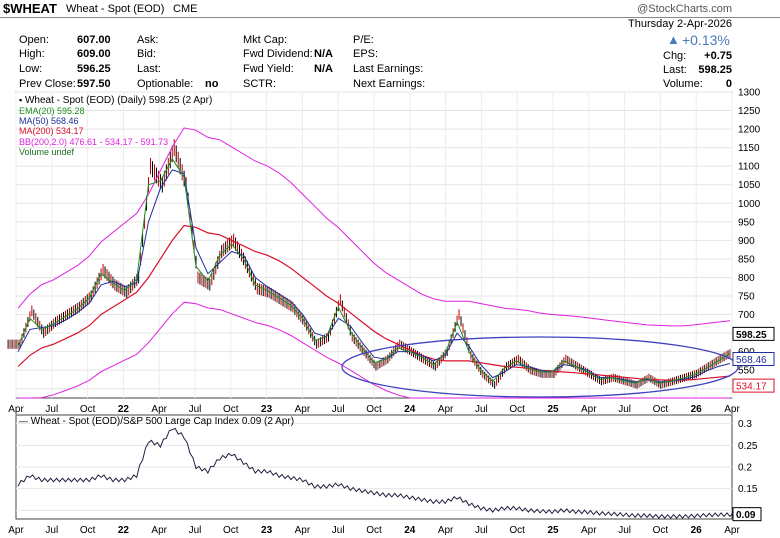 This screenshot has width=780, height=538. What do you see at coordinates (746, 241) in the screenshot?
I see `main-y-tick-label: 900` at bounding box center [746, 241].